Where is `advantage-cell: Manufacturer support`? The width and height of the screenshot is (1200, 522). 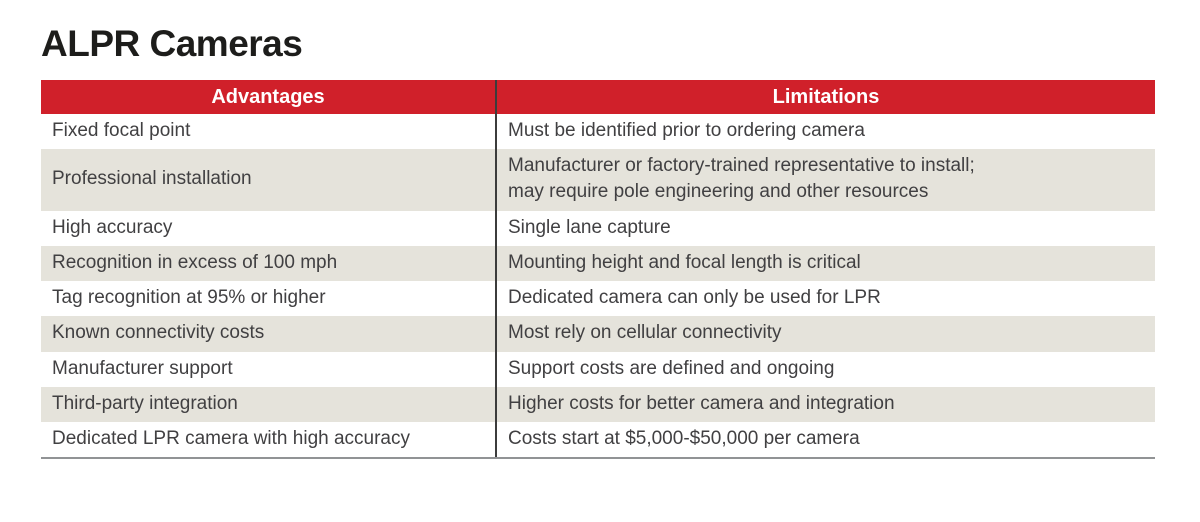
advantage-cell: Manufacturer support is located at coordinates (269, 369).